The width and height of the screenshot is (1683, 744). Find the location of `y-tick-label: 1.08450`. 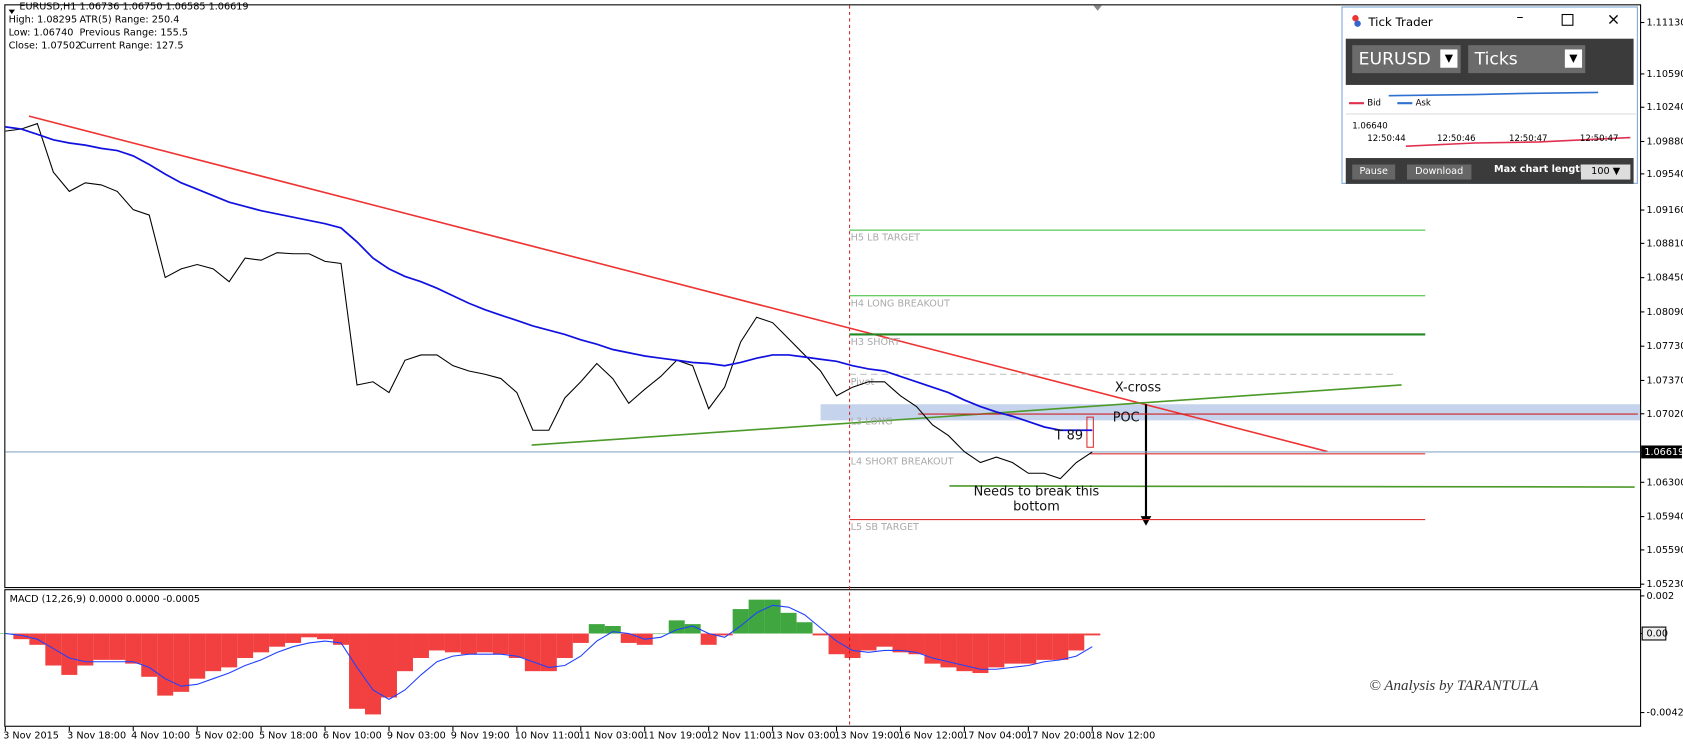

y-tick-label: 1.08450 is located at coordinates (1664, 278).